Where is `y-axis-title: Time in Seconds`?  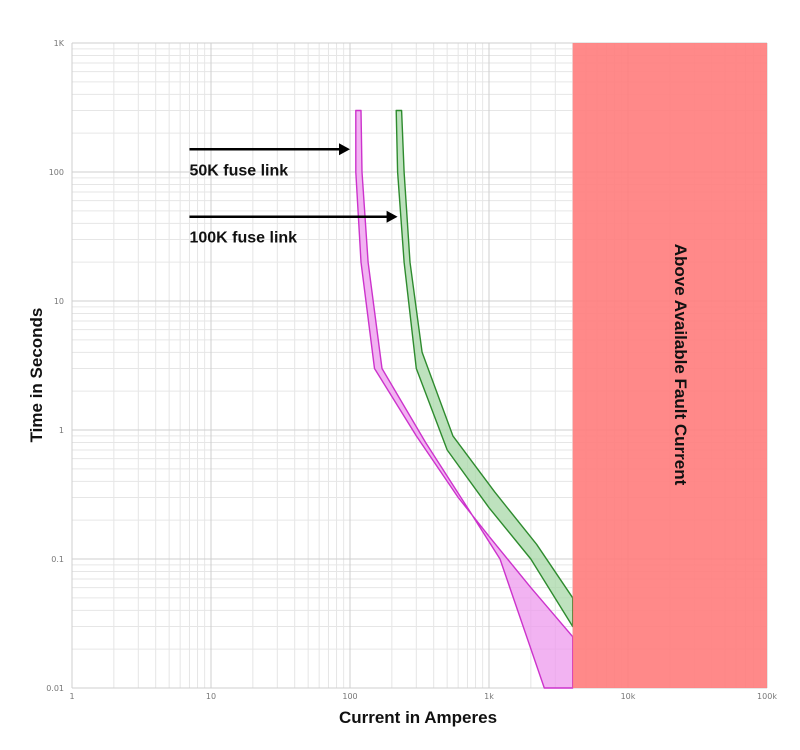
y-axis-title: Time in Seconds is located at coordinates (36, 375).